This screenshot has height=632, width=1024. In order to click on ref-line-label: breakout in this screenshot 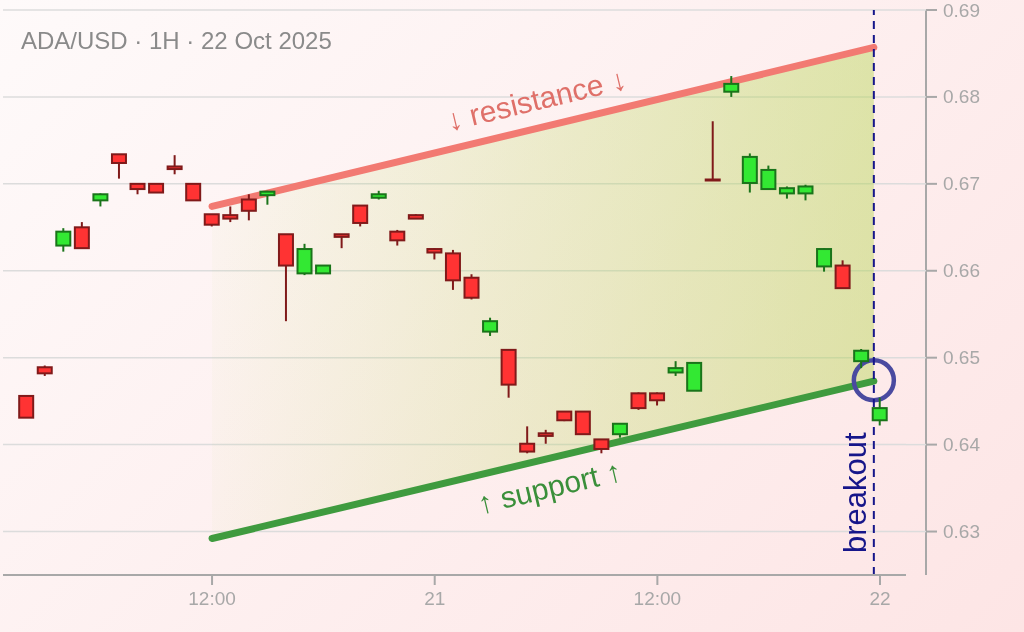, I will do `click(855, 492)`.